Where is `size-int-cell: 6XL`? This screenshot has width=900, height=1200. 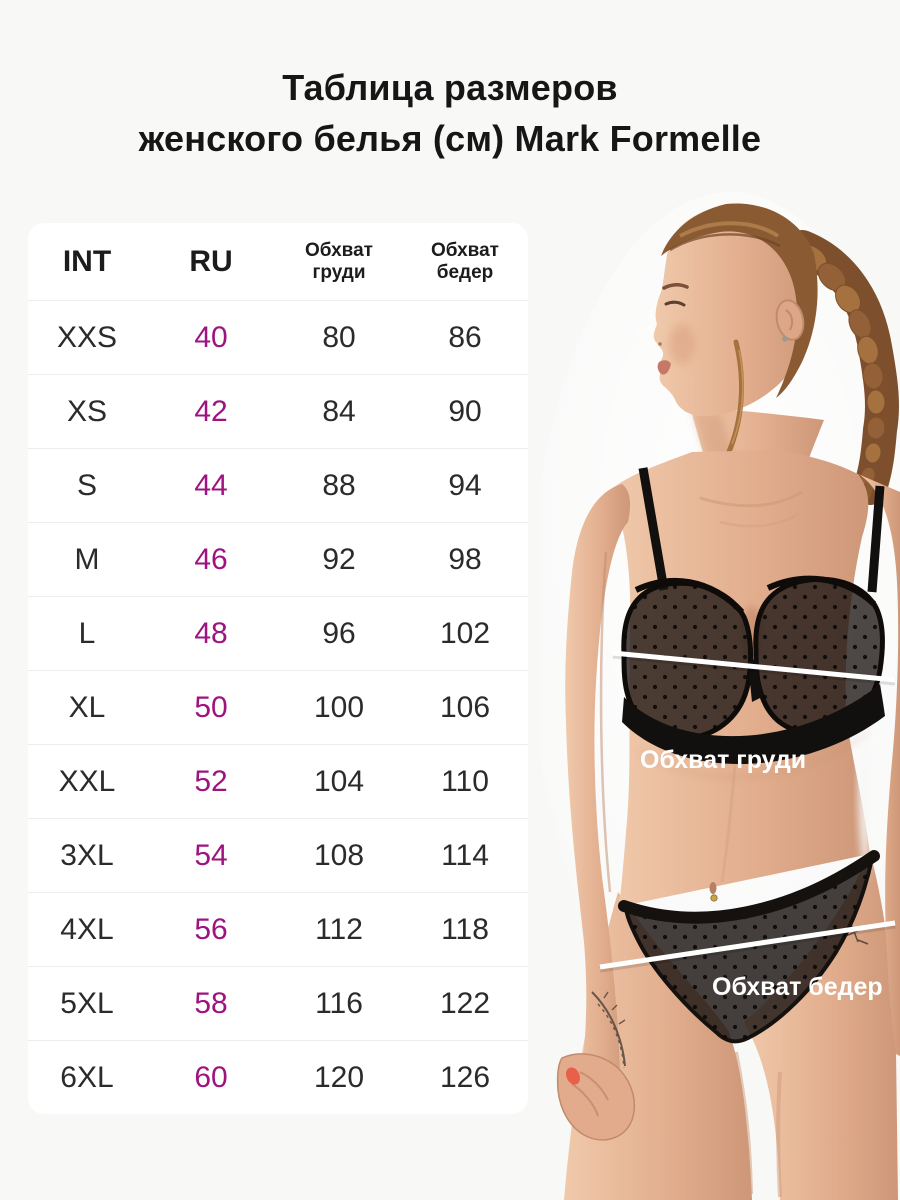
size-int-cell: 6XL is located at coordinates (87, 1077).